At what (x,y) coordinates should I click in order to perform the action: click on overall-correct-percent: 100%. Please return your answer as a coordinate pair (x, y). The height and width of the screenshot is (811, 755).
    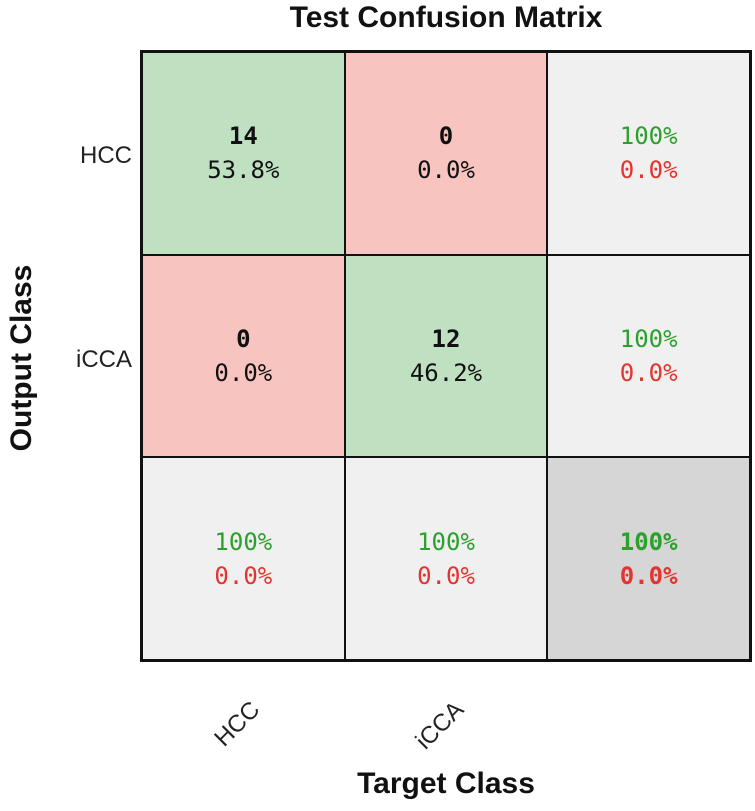
    Looking at the image, I should click on (648, 541).